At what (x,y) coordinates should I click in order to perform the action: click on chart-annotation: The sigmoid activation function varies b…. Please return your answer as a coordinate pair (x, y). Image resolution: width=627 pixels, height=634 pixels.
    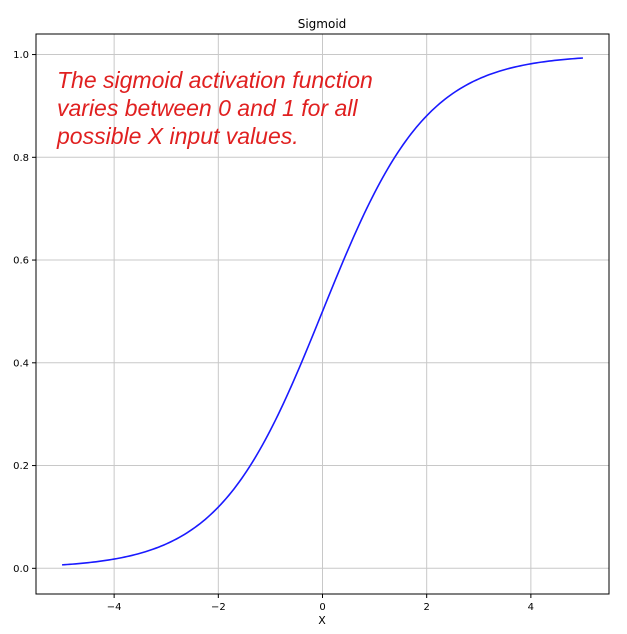
    Looking at the image, I should click on (215, 108).